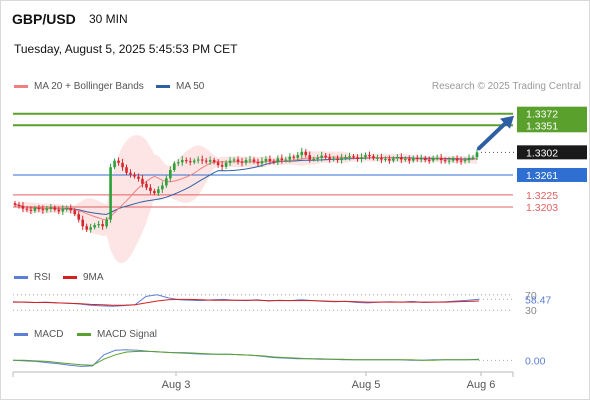 Image resolution: width=590 pixels, height=400 pixels. What do you see at coordinates (21, 277) in the screenshot?
I see `legend-rsi-swatch` at bounding box center [21, 277].